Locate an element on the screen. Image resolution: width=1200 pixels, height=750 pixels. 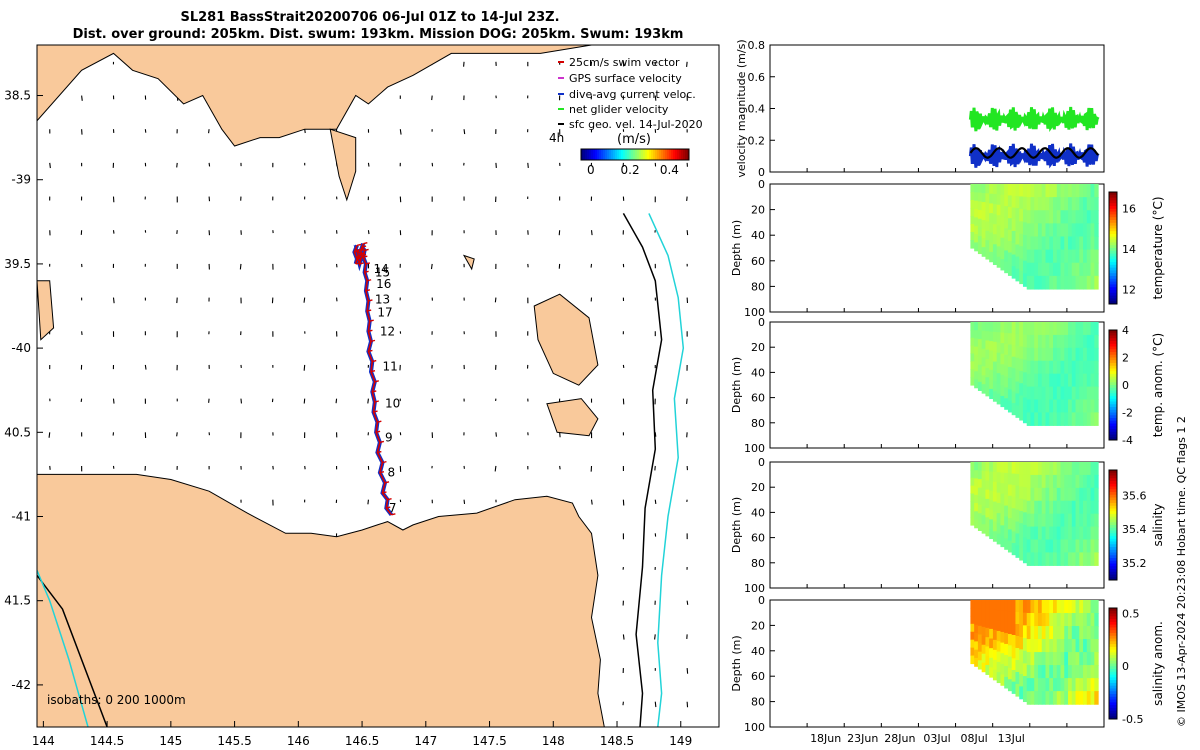
land-wilsons-prom is located at coordinates (343, 165).